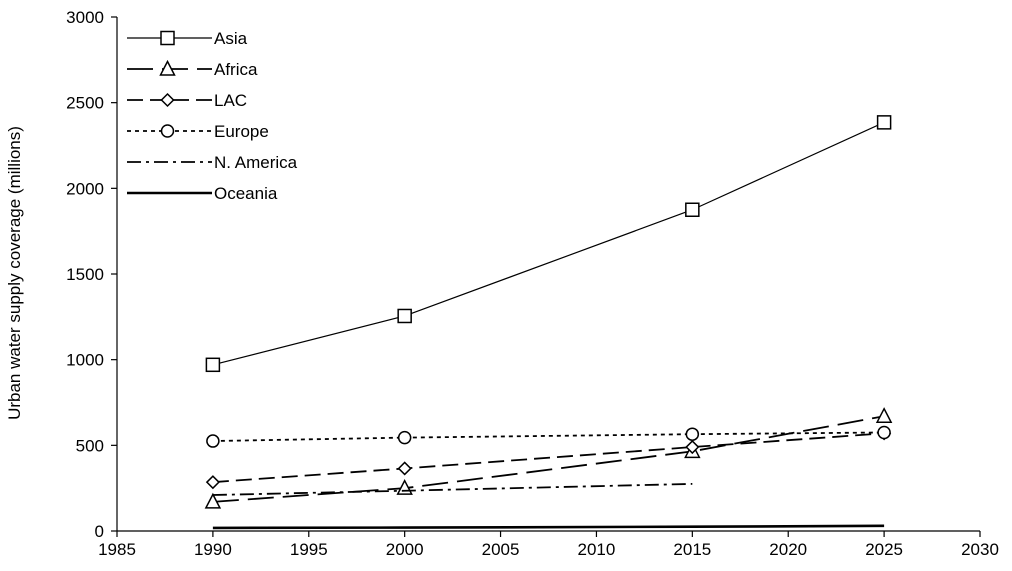 This screenshot has width=1012, height=571. Describe the element at coordinates (85, 188) in the screenshot. I see `y-tick-label: 2000` at that location.